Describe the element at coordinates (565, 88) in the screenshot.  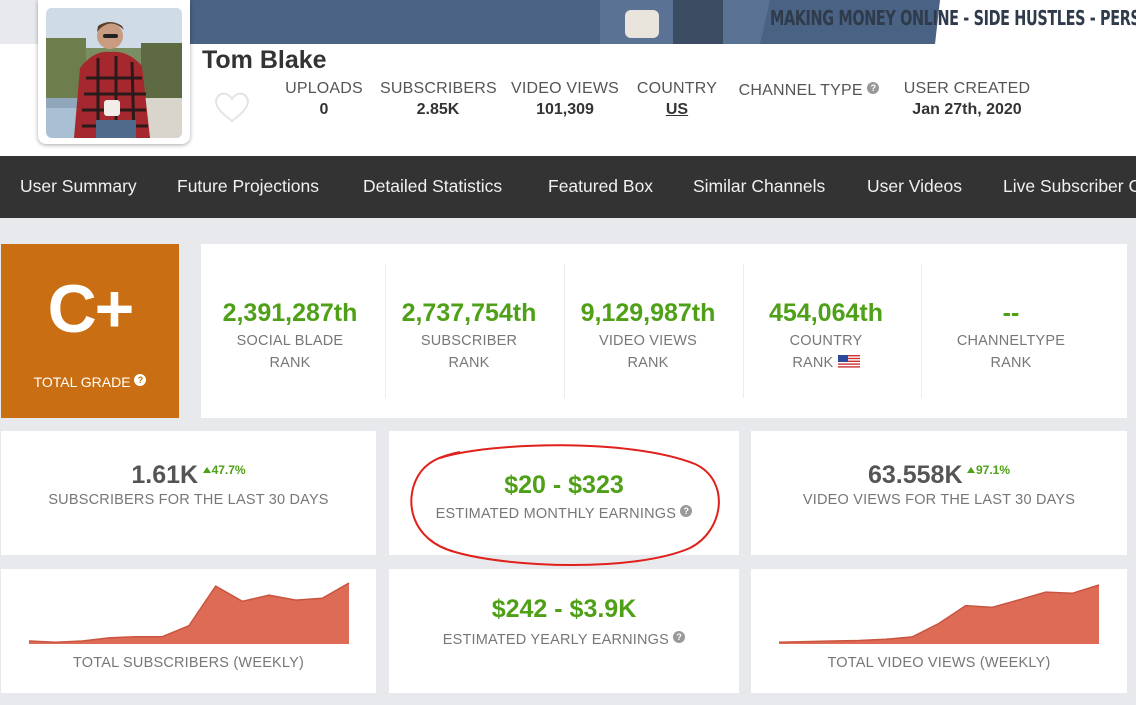
I see `stat-label: VIDEO VIEWS` at that location.